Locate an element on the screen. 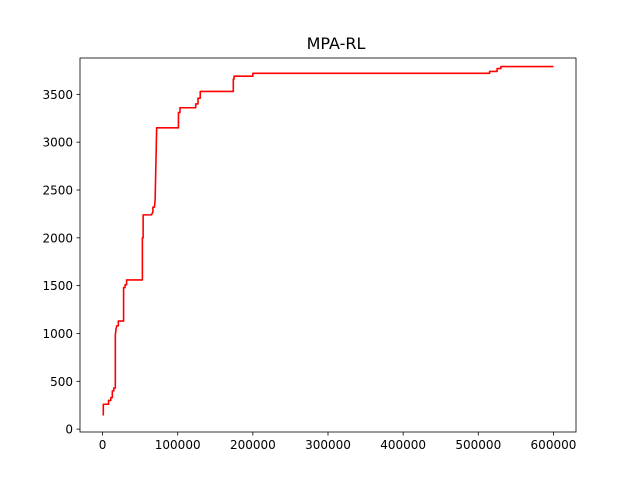 This screenshot has width=640, height=480. y-tick-label: 2500 is located at coordinates (57, 191).